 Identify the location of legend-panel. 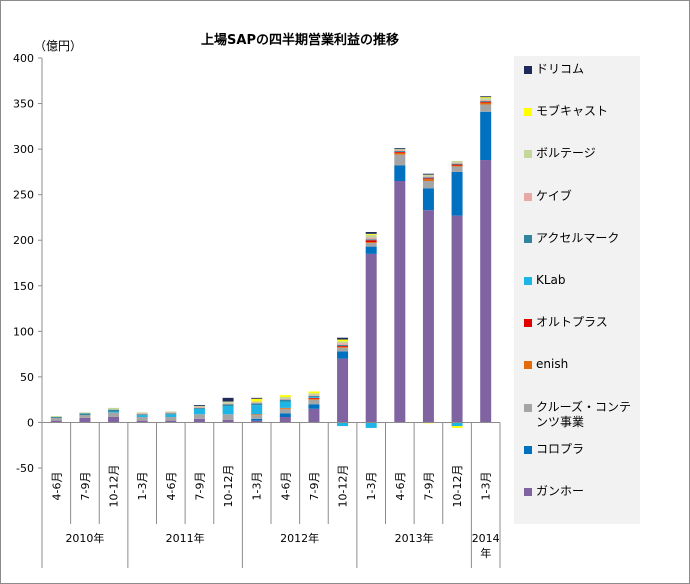
(577, 290).